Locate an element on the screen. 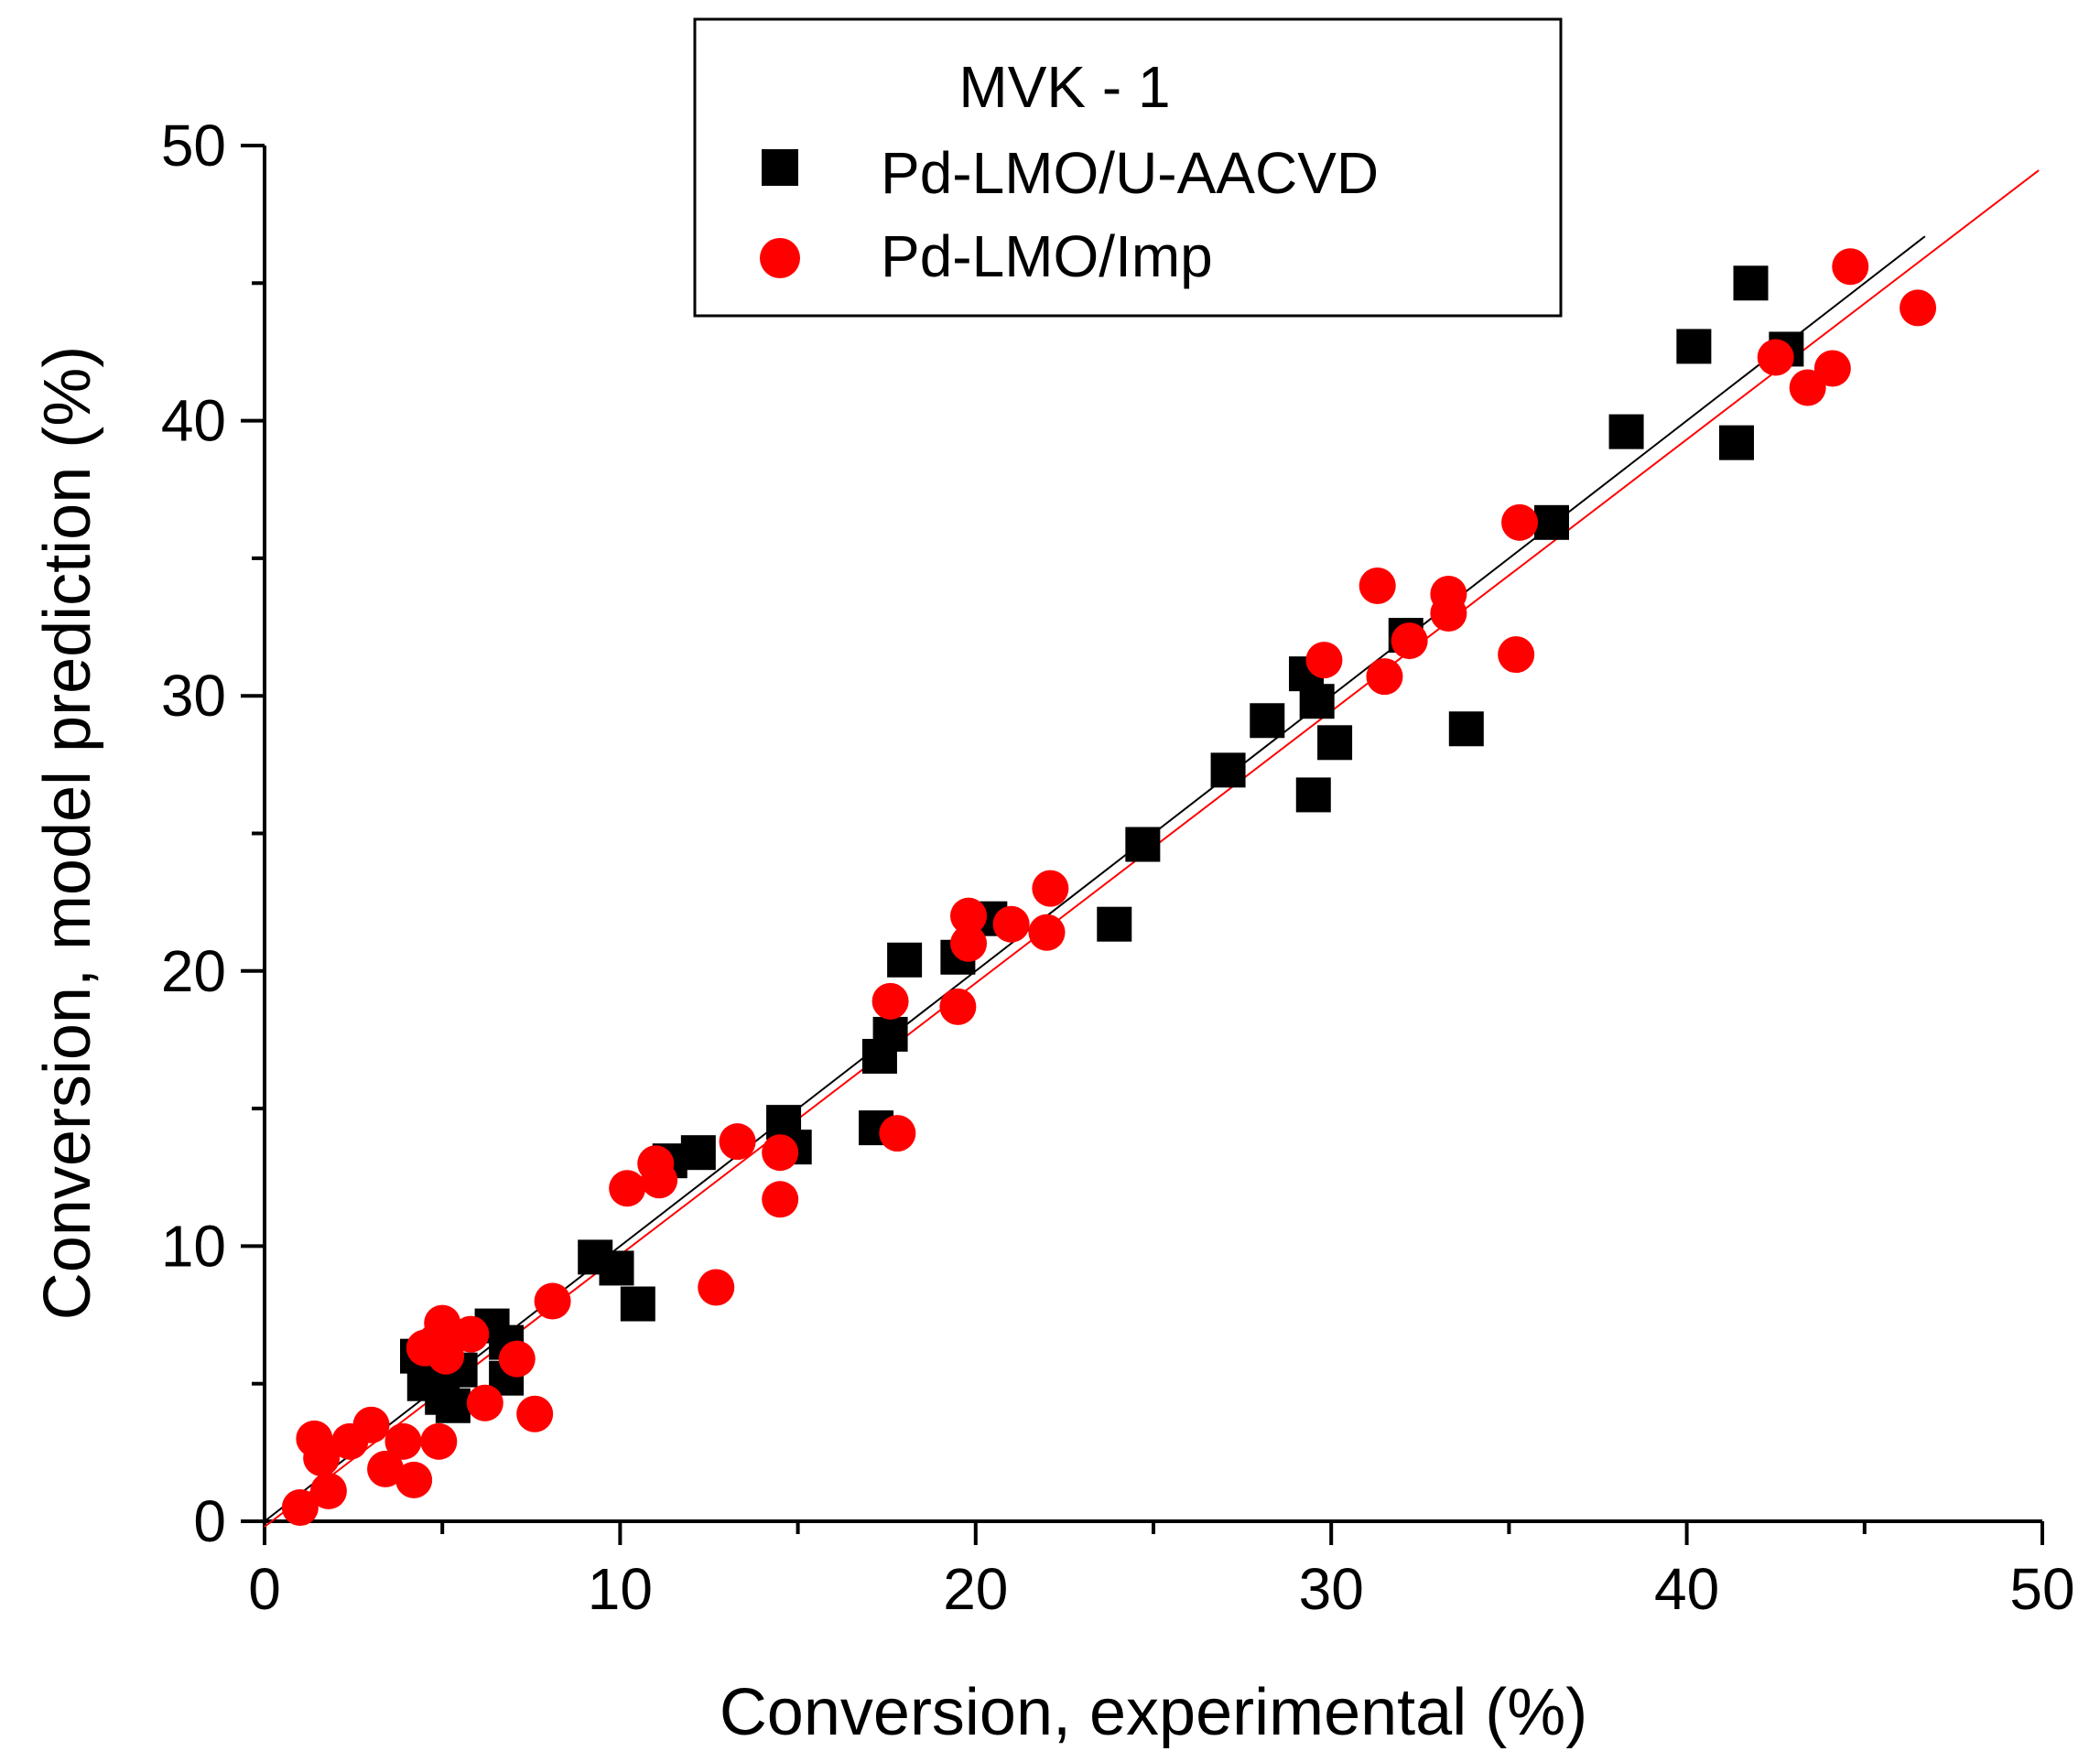  legend-title: MVK - 1 is located at coordinates (1064, 87).